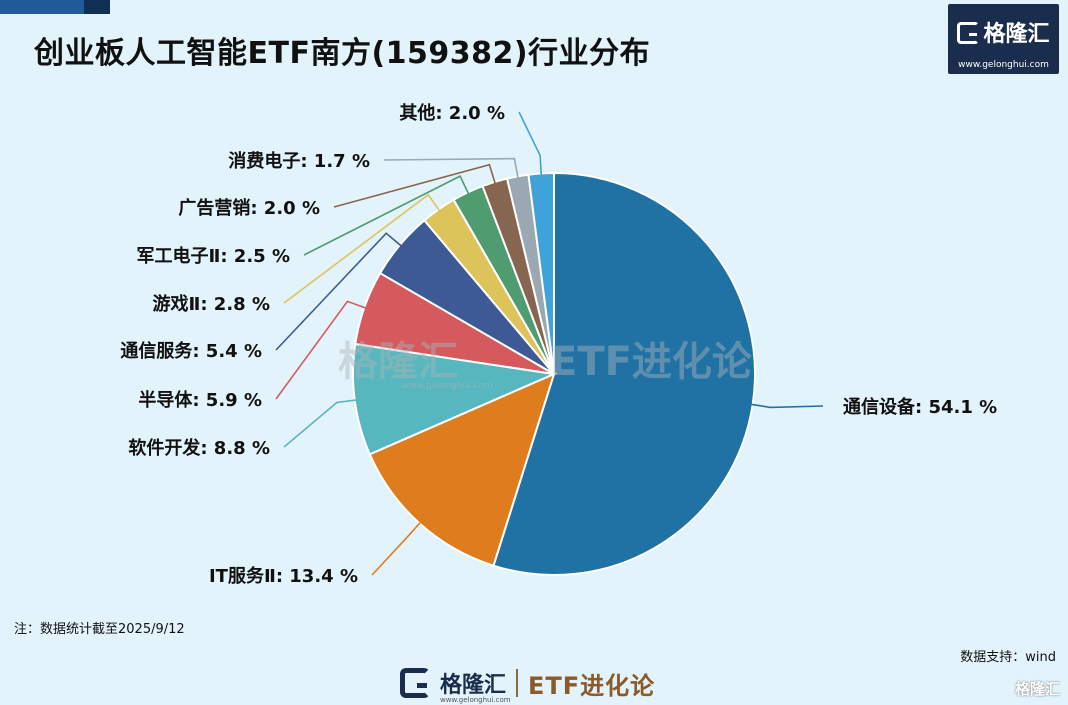 The height and width of the screenshot is (705, 1068). What do you see at coordinates (415, 683) in the screenshot?
I see `footer-g-logo-icon` at bounding box center [415, 683].